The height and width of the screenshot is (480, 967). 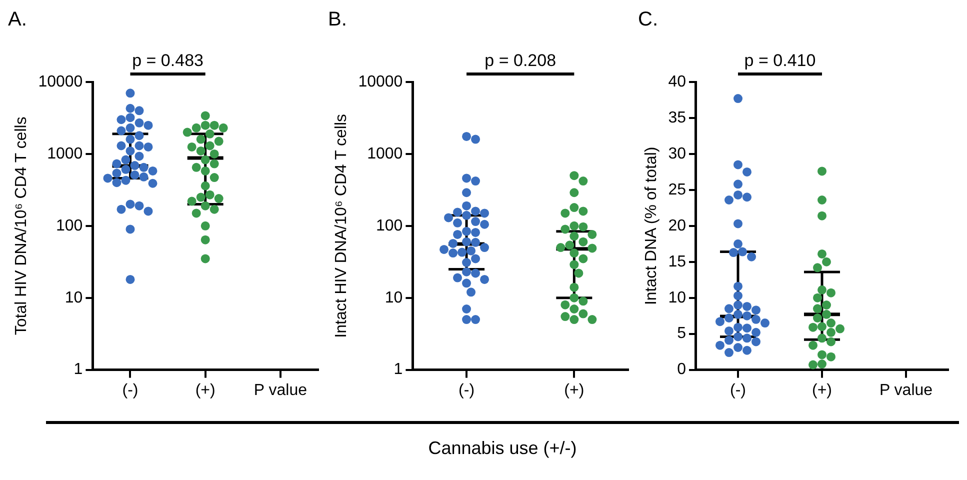 I want to click on y-tick-label: 35, so click(x=677, y=117).